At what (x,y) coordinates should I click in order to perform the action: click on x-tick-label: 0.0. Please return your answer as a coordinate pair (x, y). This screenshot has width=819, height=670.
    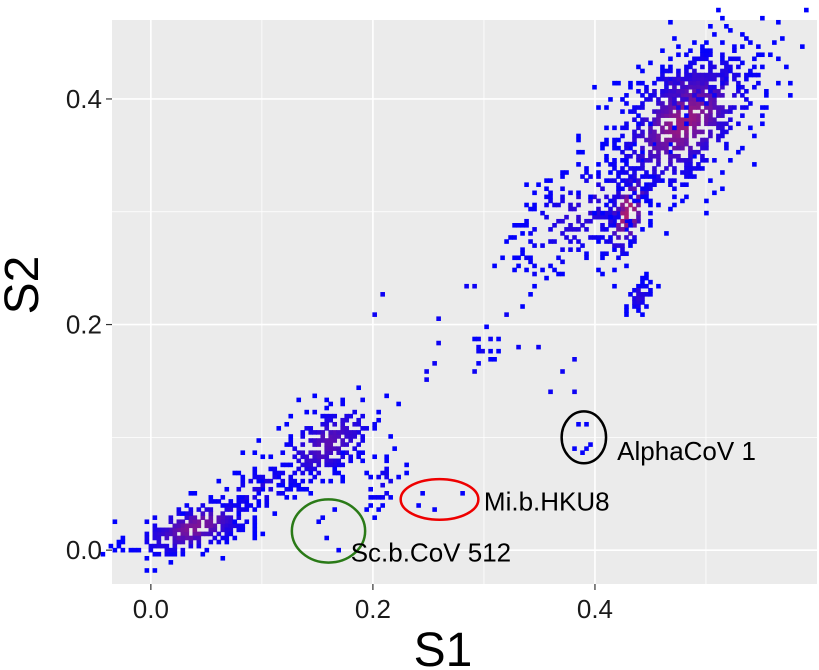
    Looking at the image, I should click on (151, 609).